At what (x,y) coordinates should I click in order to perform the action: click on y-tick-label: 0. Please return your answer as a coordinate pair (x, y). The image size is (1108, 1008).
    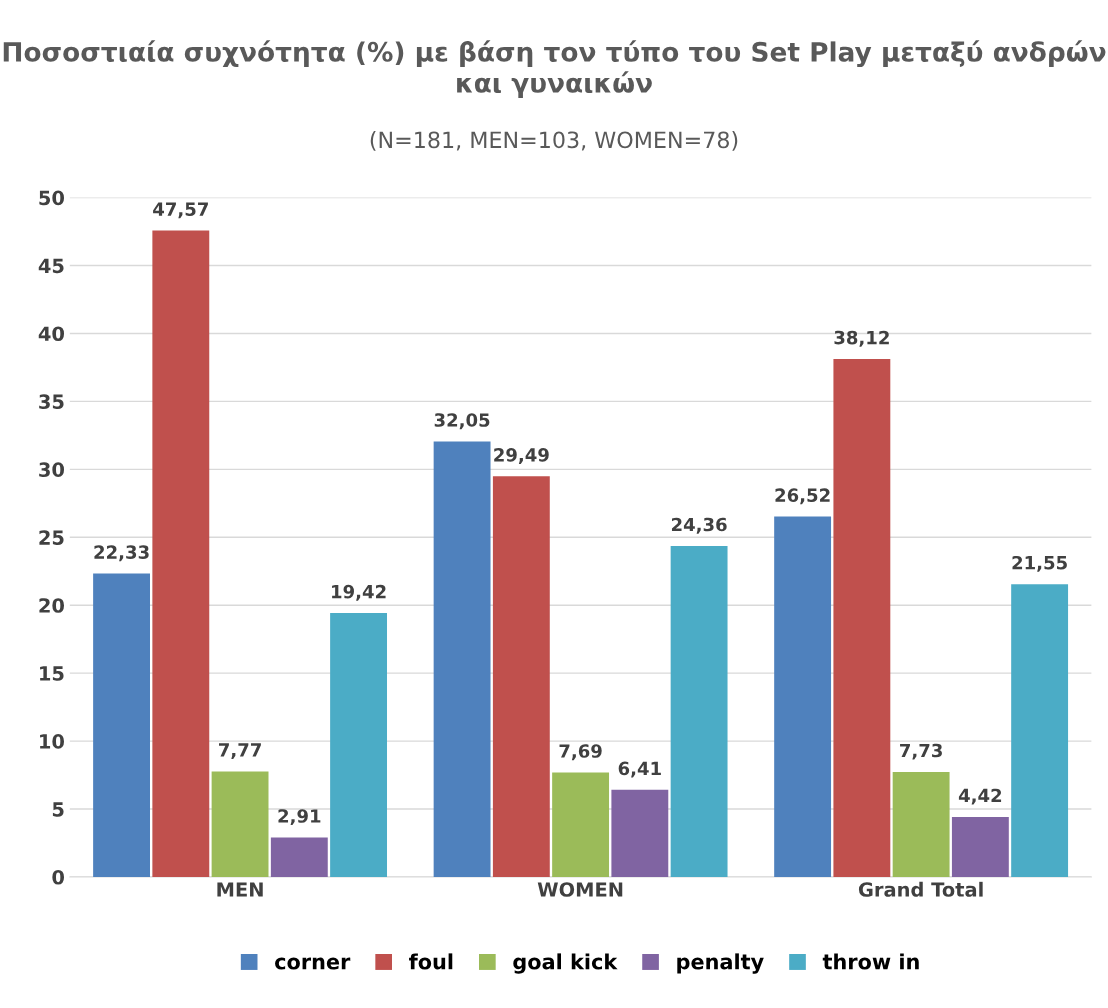
    Looking at the image, I should click on (58, 877).